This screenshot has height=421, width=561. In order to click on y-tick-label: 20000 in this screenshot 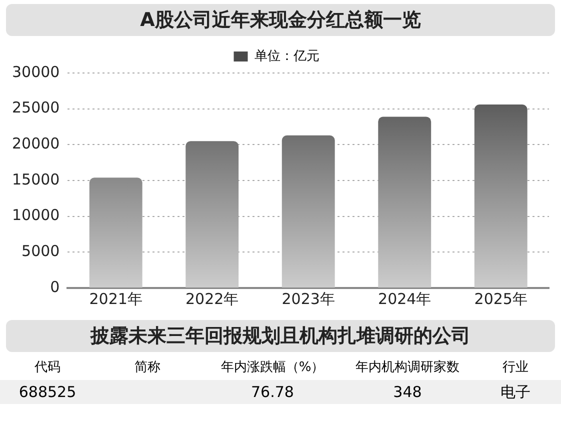, I will do `click(36, 143)`.